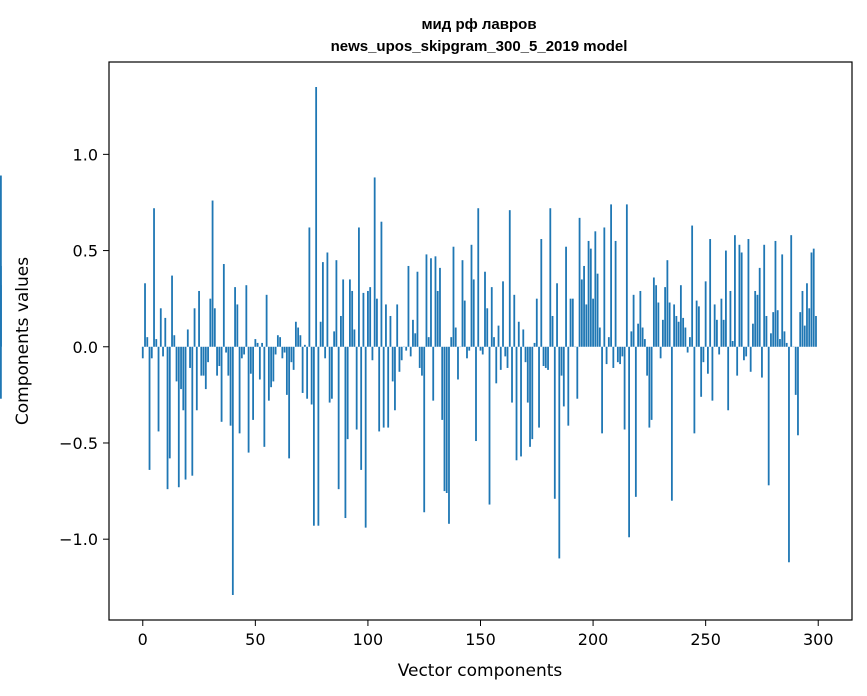 The image size is (867, 696). What do you see at coordinates (705, 639) in the screenshot?
I see `x-tick-label: 250` at bounding box center [705, 639].